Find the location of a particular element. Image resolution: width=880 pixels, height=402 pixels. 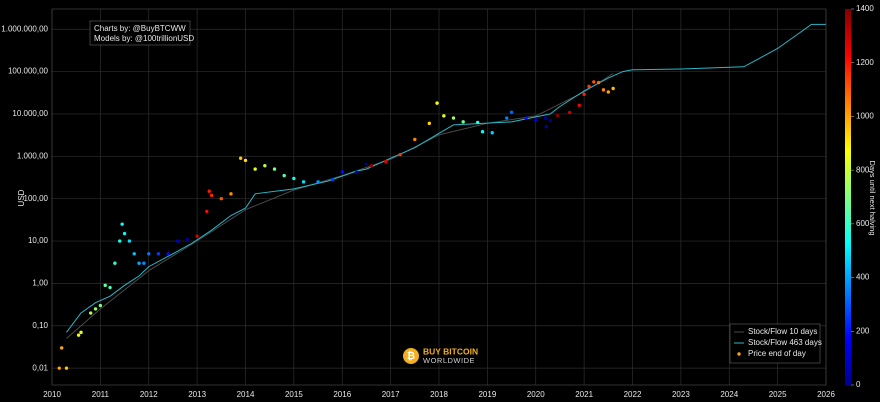

x-tick-label: 2025 is located at coordinates (778, 394).